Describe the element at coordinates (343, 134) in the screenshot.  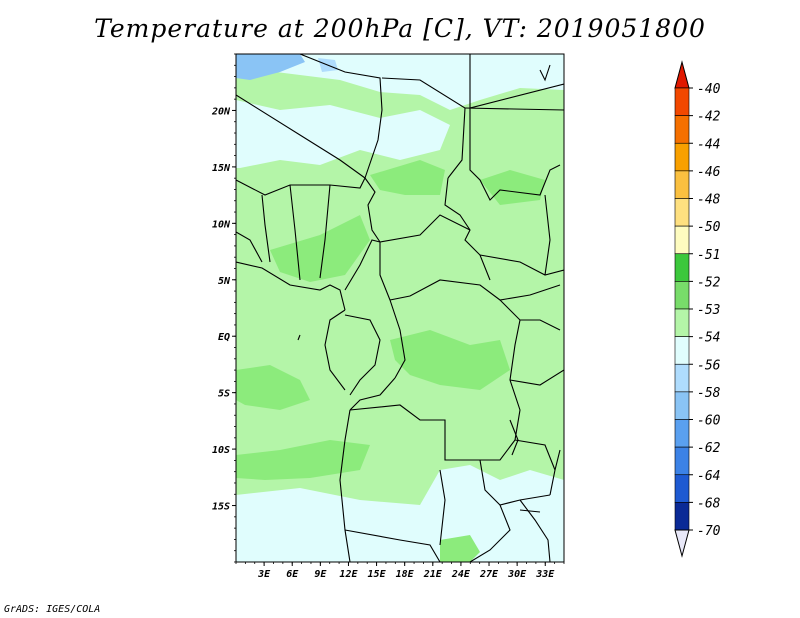
I see `field-region-sahara-cyan` at that location.